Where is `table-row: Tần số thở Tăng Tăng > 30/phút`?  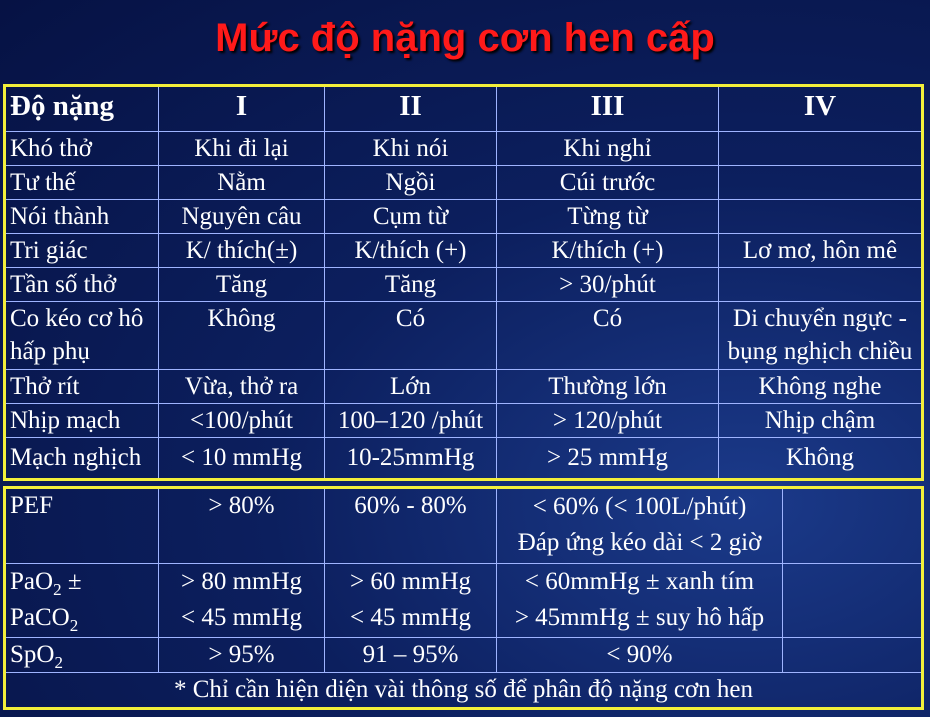 table-row: Tần số thở Tăng Tăng > 30/phút is located at coordinates (463, 284).